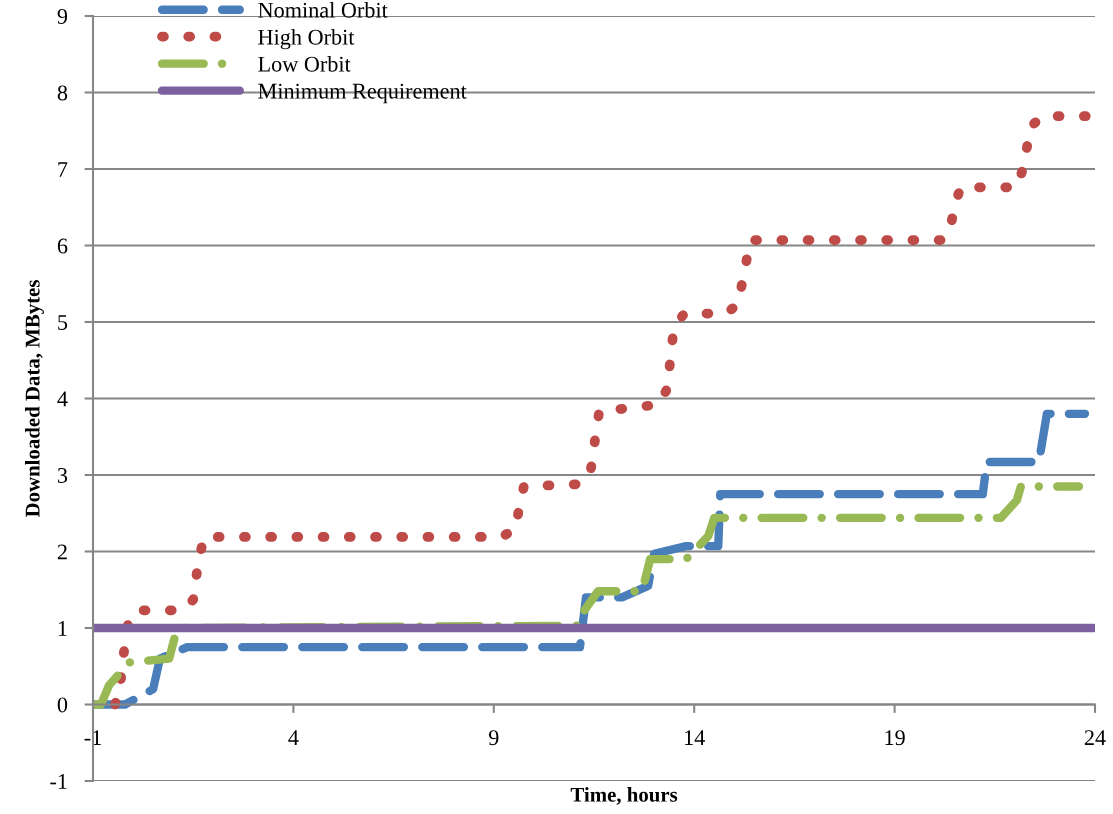 Image resolution: width=1113 pixels, height=814 pixels. I want to click on y-tick-label: 2, so click(62, 552).